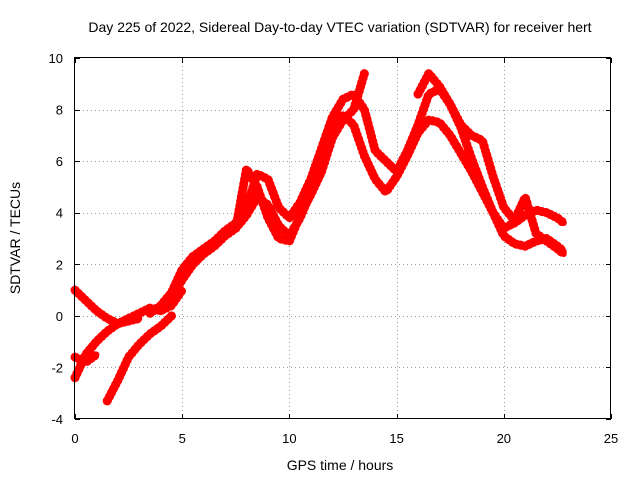  What do you see at coordinates (289, 438) in the screenshot?
I see `x-tick-label: 10` at bounding box center [289, 438].